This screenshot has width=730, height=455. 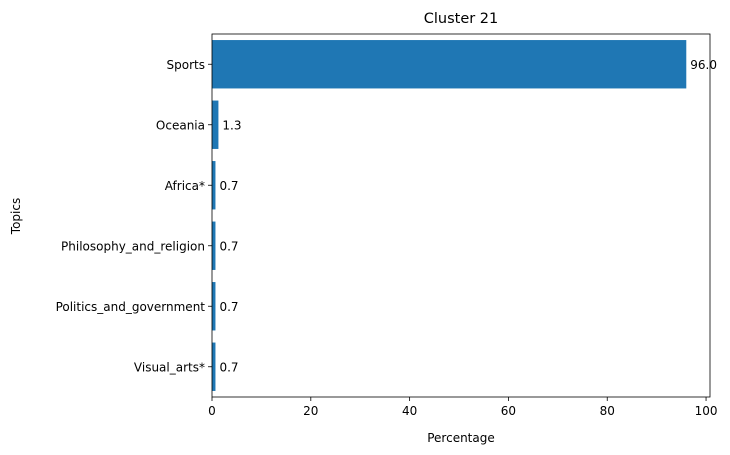 I want to click on x-tick-label-5: 100, so click(x=706, y=411).